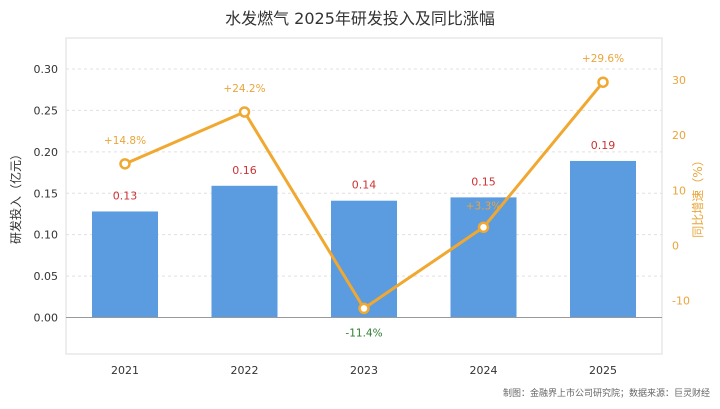 The height and width of the screenshot is (409, 720). Describe the element at coordinates (245, 370) in the screenshot. I see `x-tick-label: 2022` at that location.